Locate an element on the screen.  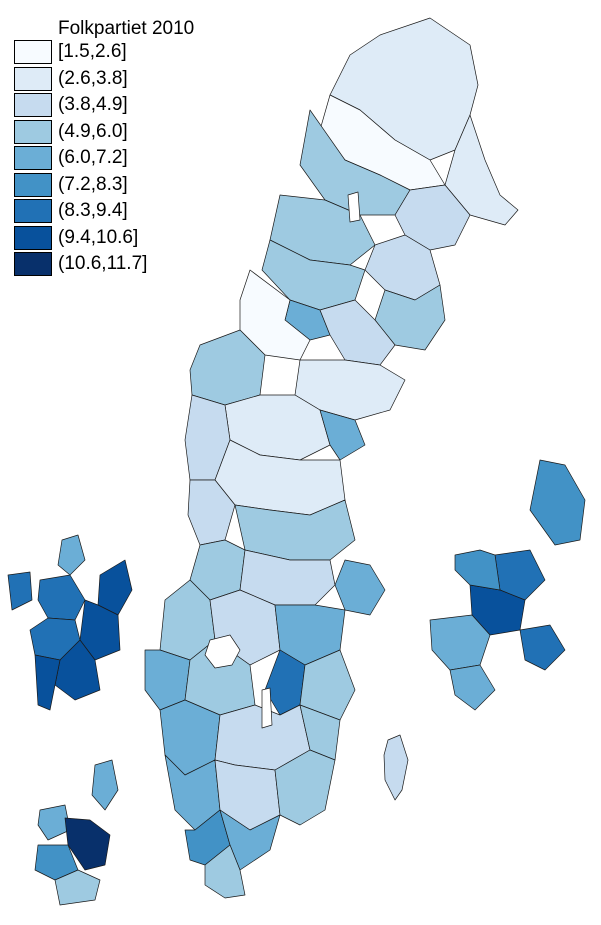
legend-label: (4.9,6.0] is located at coordinates (93, 131).